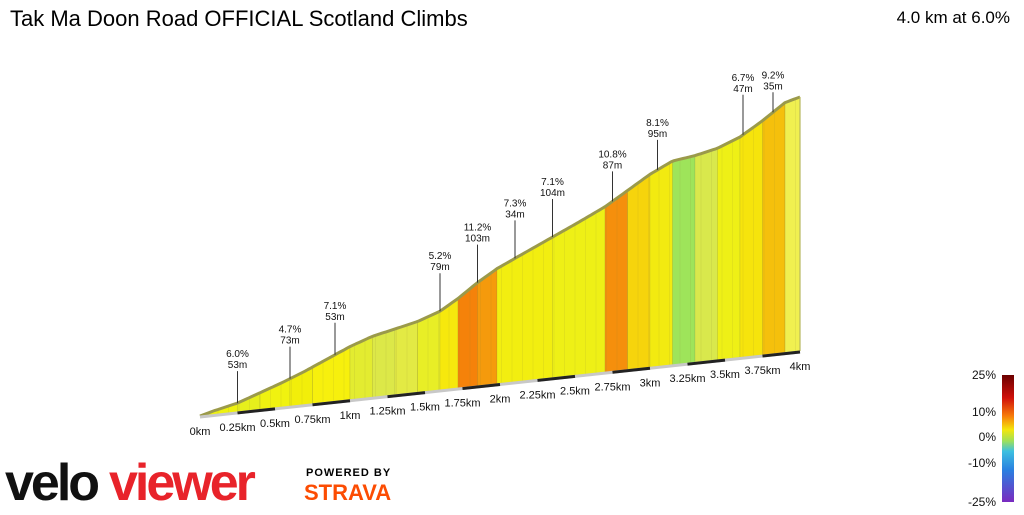 The image size is (1024, 515). What do you see at coordinates (200, 432) in the screenshot?
I see `distance-tick-label: 0km` at bounding box center [200, 432].